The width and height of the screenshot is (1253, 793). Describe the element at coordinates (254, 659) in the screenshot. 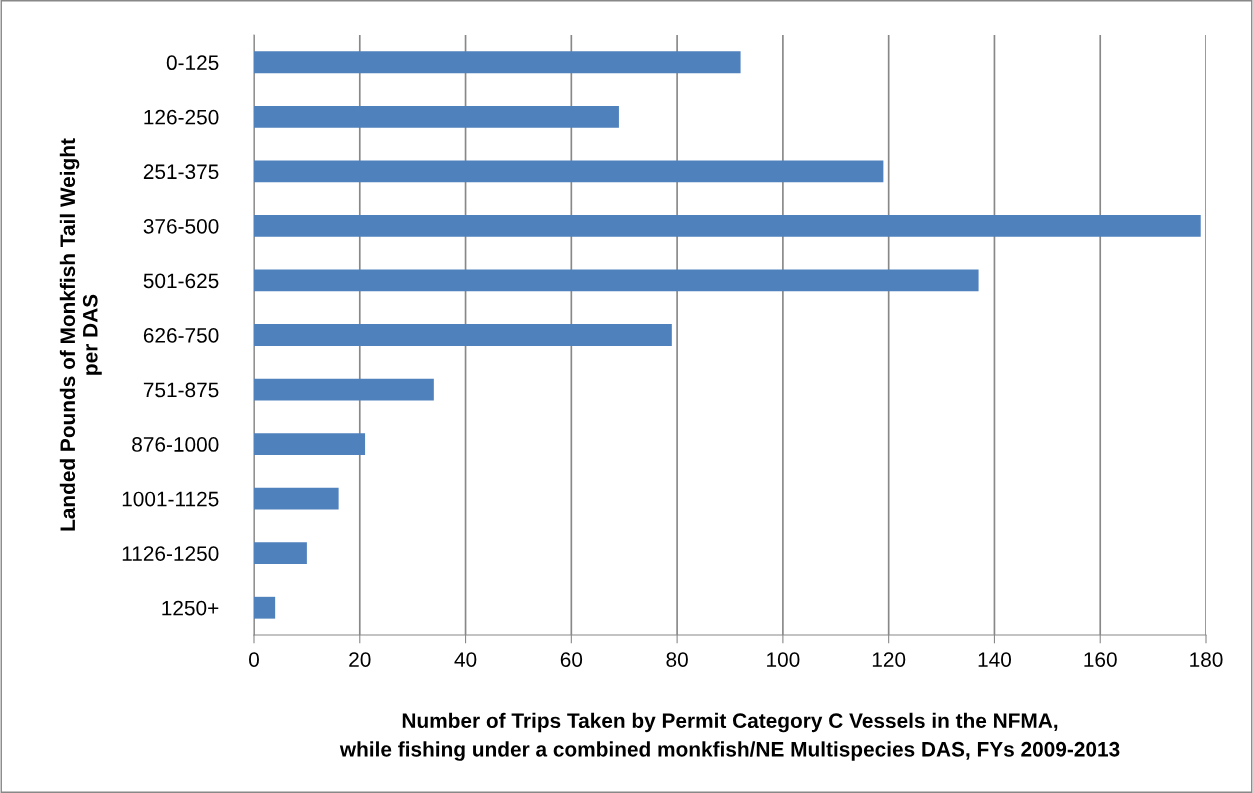

I see `x-tick-label: 0` at that location.